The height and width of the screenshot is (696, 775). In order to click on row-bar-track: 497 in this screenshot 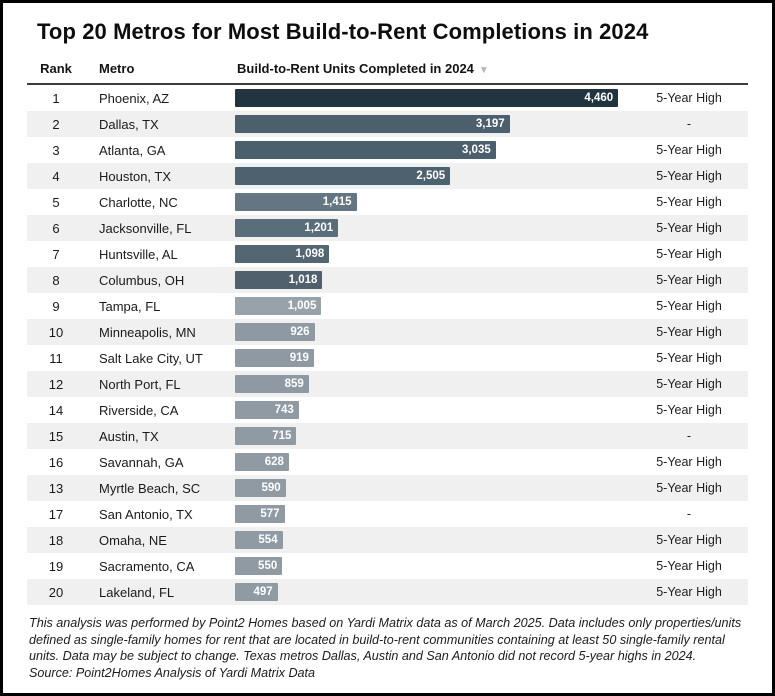, I will do `click(432, 592)`.